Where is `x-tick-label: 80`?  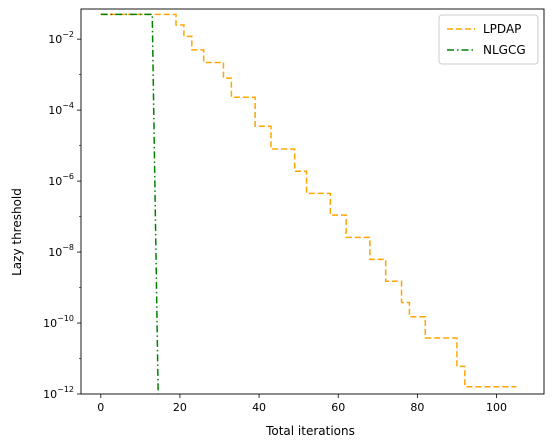
x-tick-label: 80 is located at coordinates (417, 407).